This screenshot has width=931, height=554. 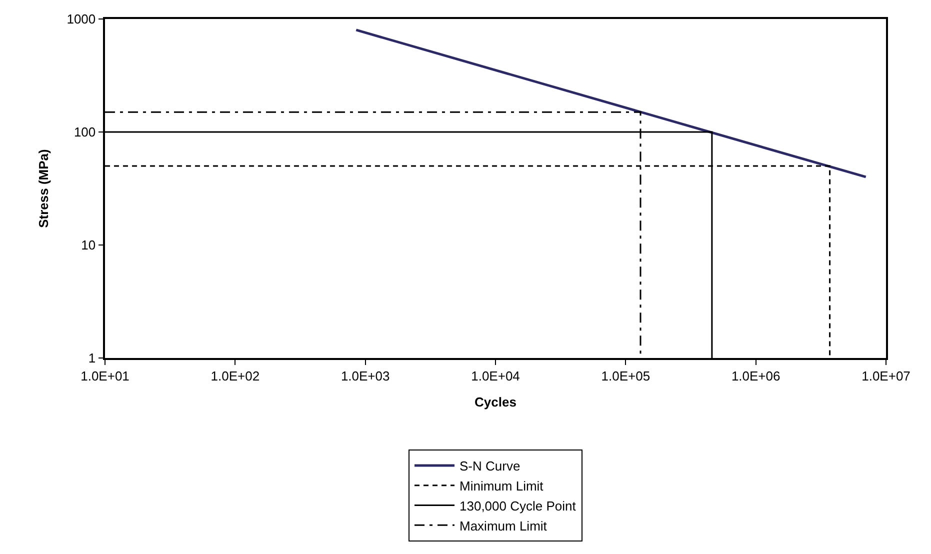 I want to click on x-tick-label: 1.0E+06, so click(x=755, y=376).